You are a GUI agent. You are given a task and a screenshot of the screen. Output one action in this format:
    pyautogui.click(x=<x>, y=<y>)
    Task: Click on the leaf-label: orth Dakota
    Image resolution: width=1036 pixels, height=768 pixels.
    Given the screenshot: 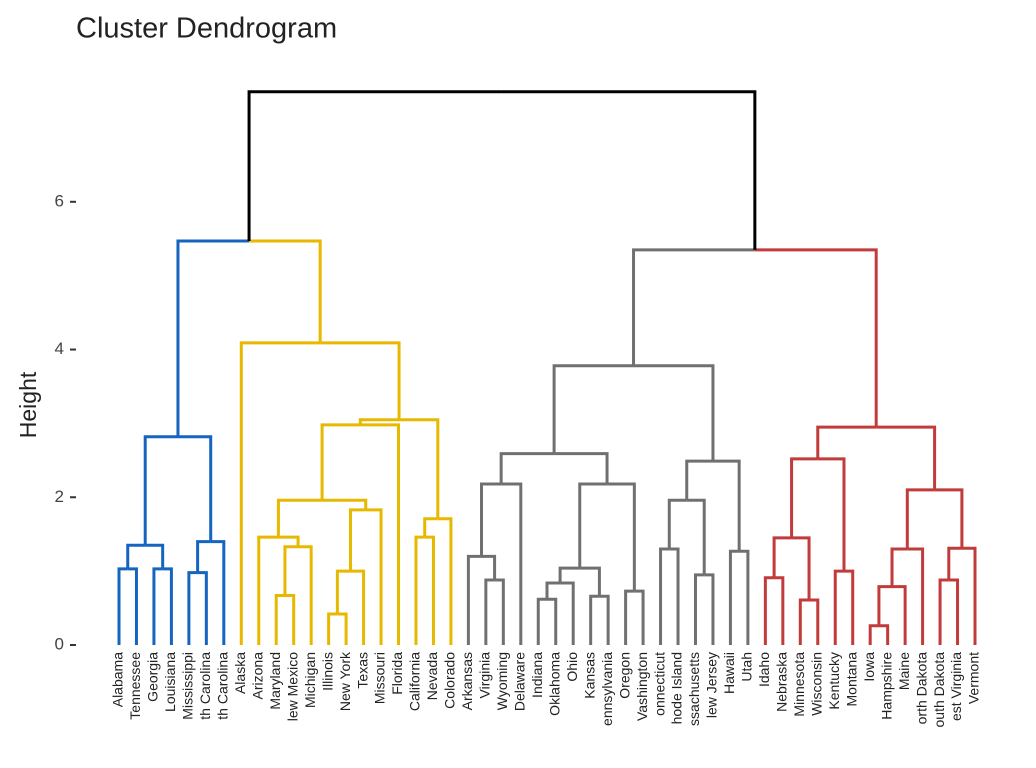 What is the action you would take?
    pyautogui.click(x=921, y=688)
    